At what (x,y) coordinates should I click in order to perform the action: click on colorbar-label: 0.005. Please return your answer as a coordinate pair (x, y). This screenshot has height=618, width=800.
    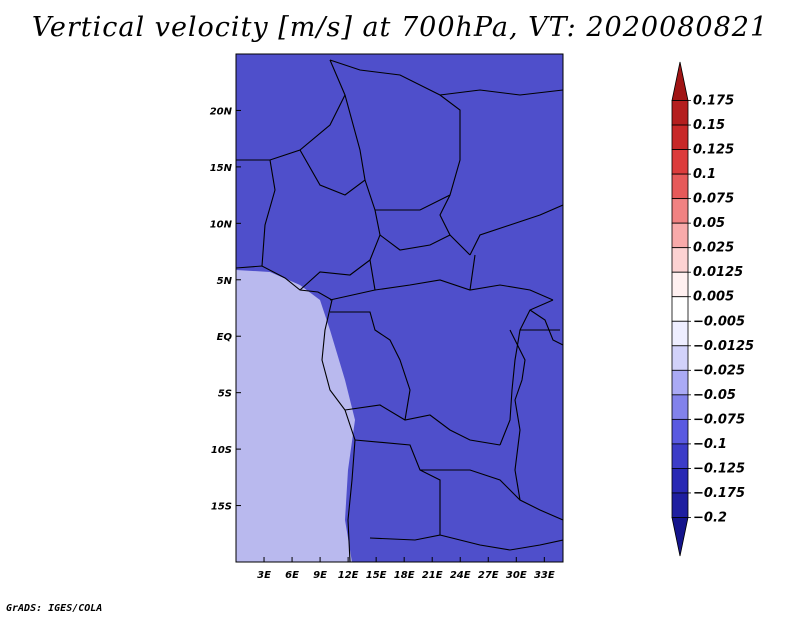
    Looking at the image, I should click on (713, 297).